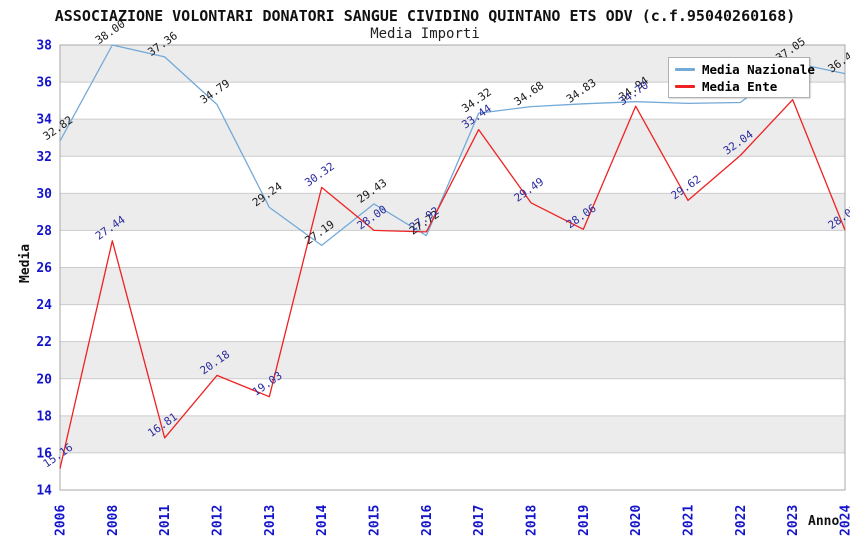 The height and width of the screenshot is (550, 850). What do you see at coordinates (741, 520) in the screenshot?
I see `x-tick-label: 2022` at bounding box center [741, 520].